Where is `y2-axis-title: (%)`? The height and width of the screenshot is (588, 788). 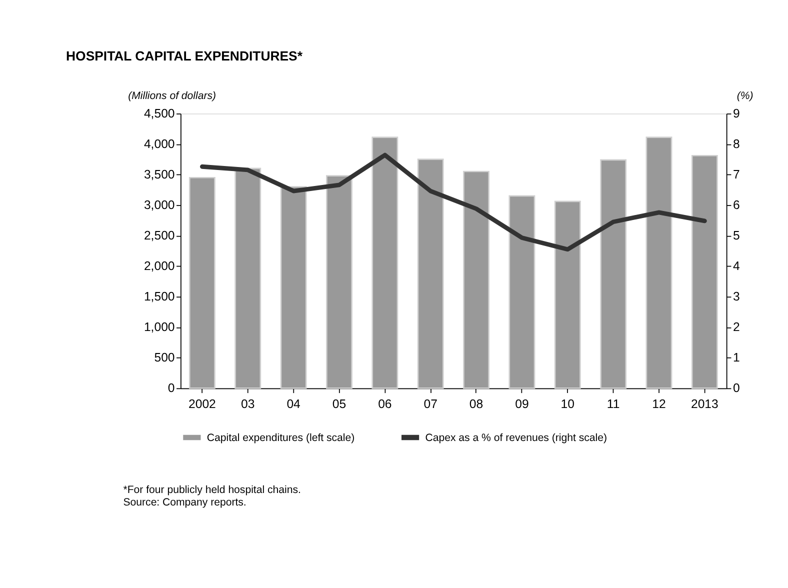 y2-axis-title: (%) is located at coordinates (745, 96).